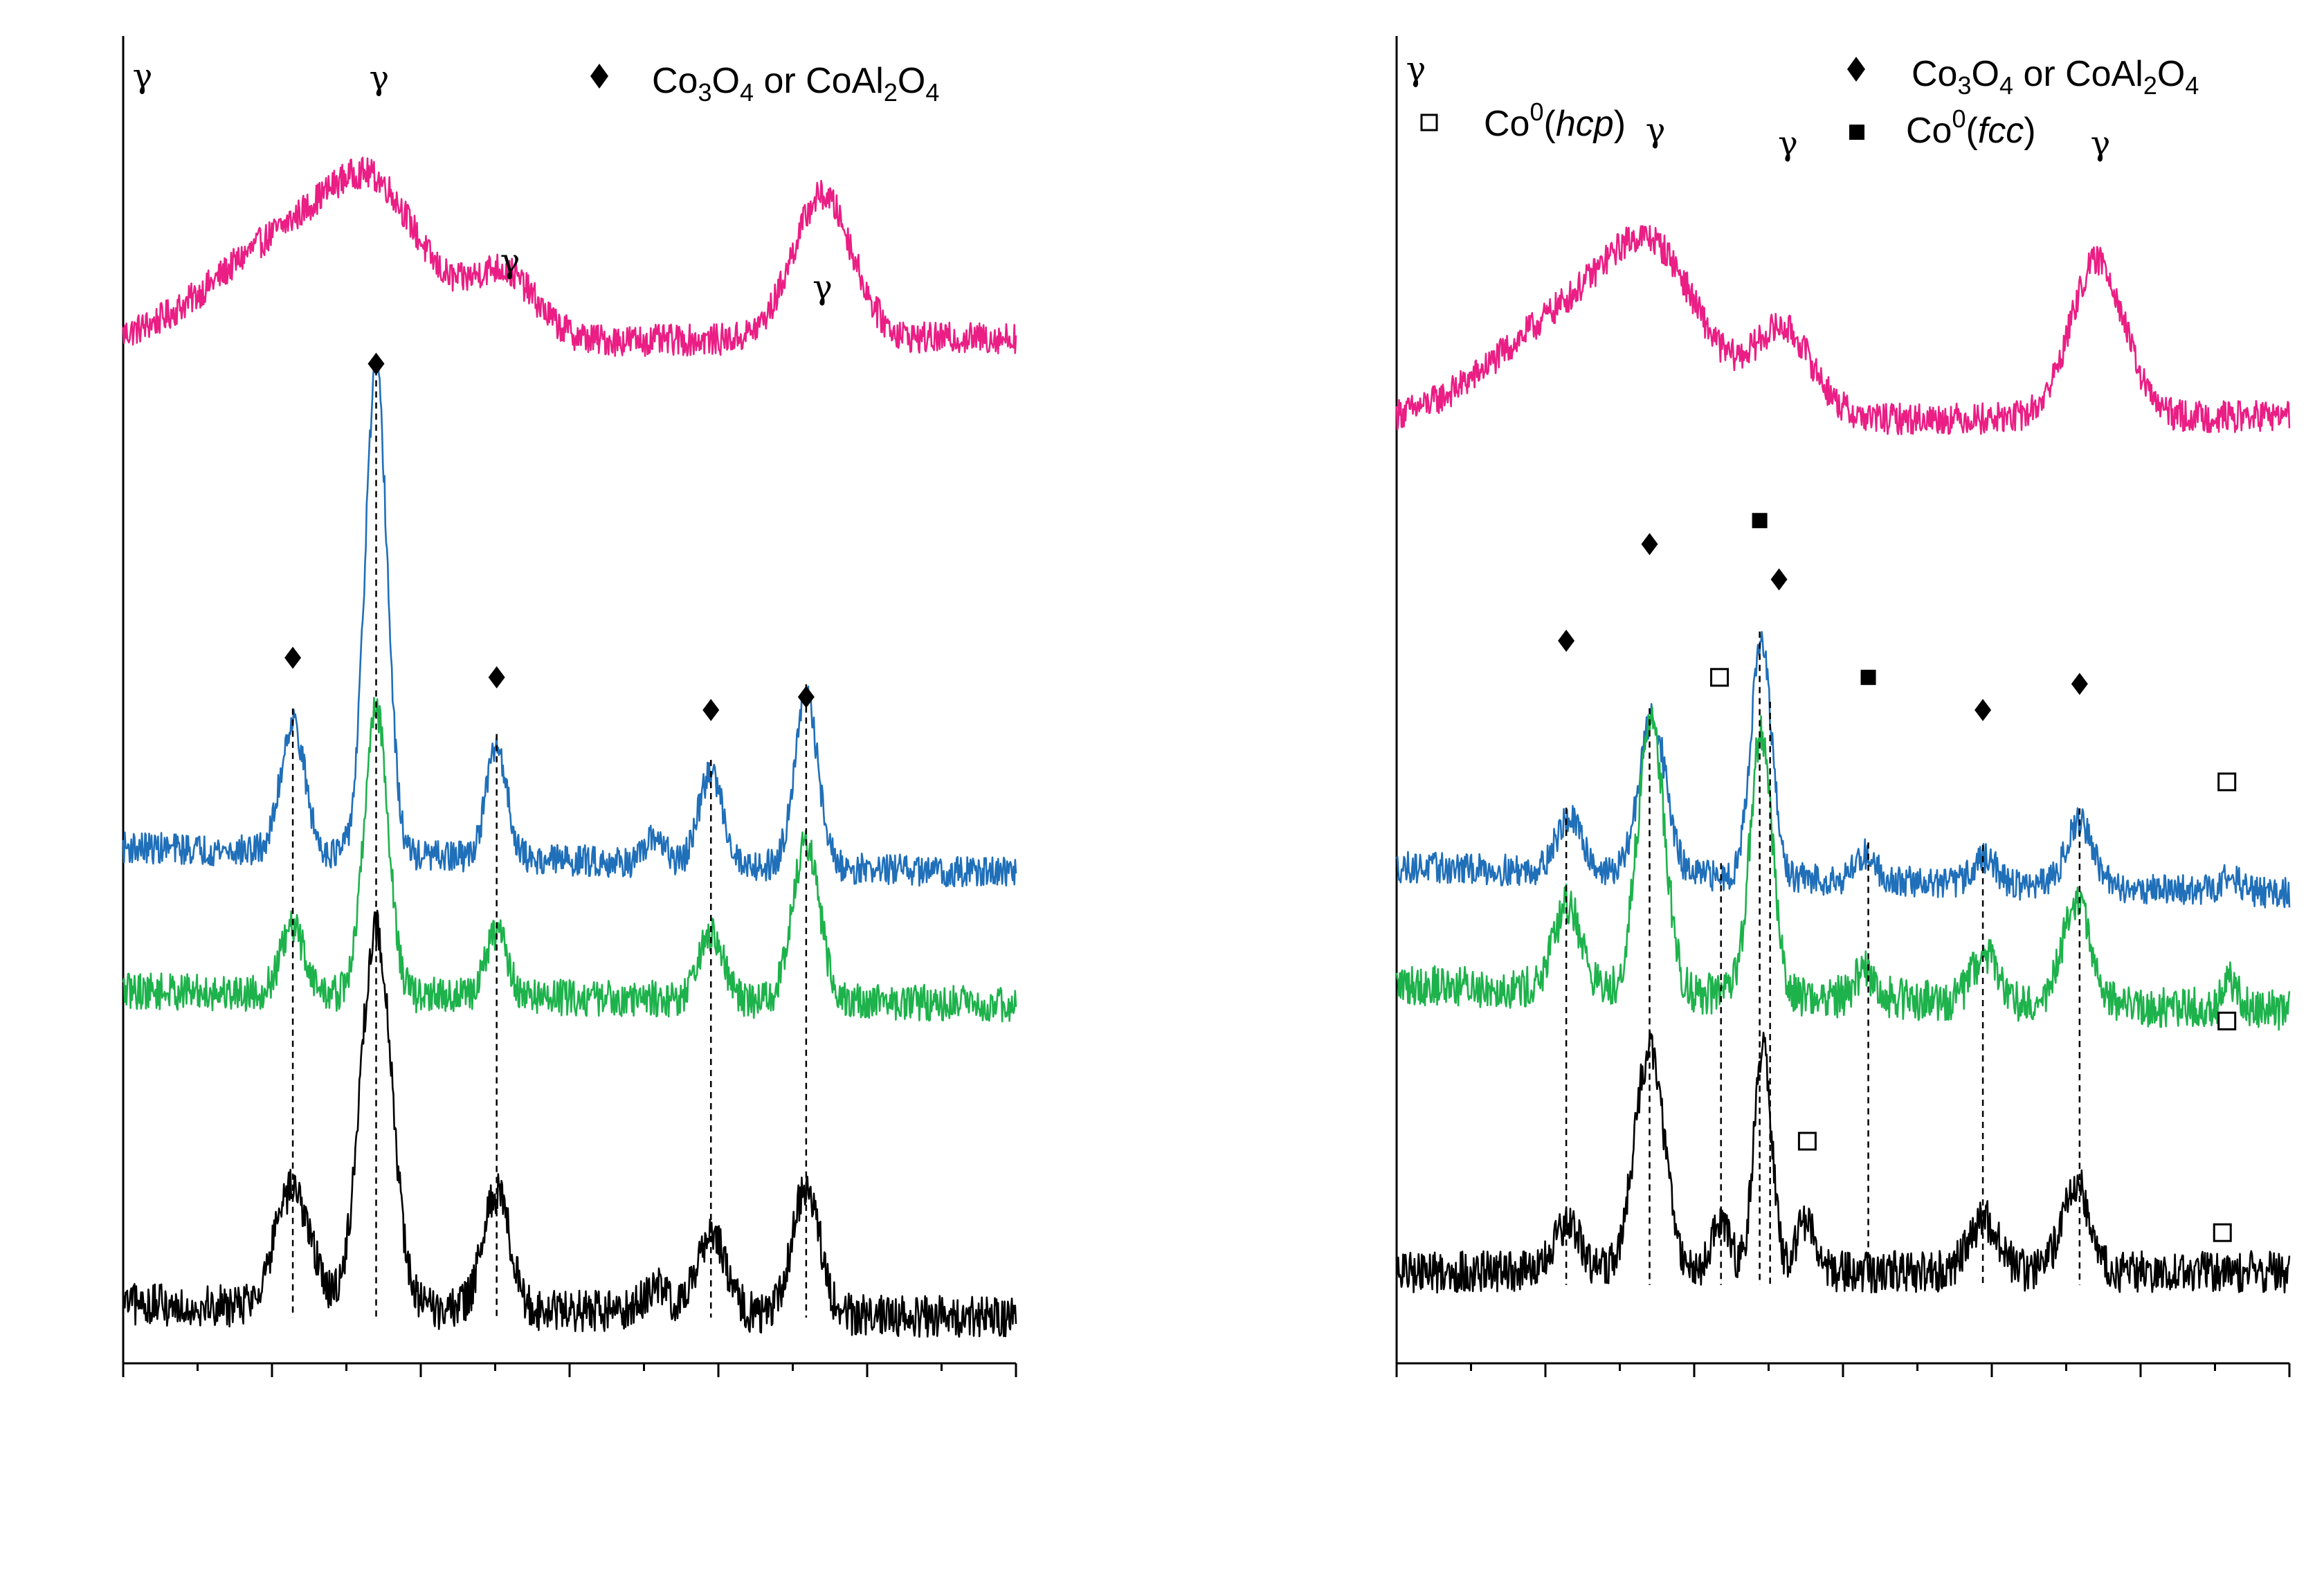 This screenshot has width=2324, height=1582. Describe the element at coordinates (1429, 122) in the screenshot. I see `legend-open-square` at that location.